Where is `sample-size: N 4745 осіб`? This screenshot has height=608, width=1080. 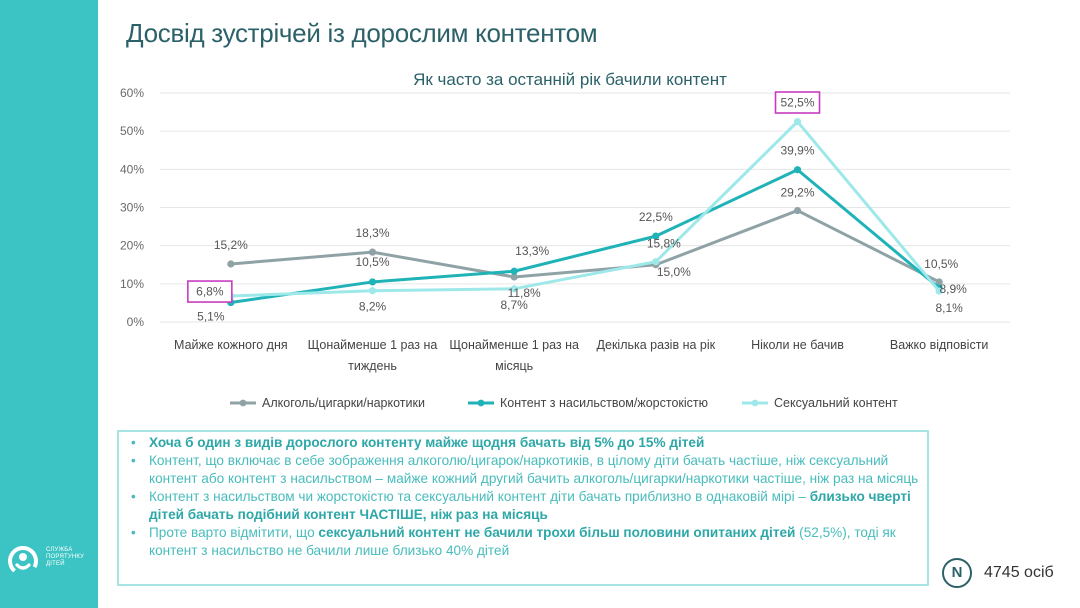 sample-size: N 4745 осіб is located at coordinates (1007, 575).